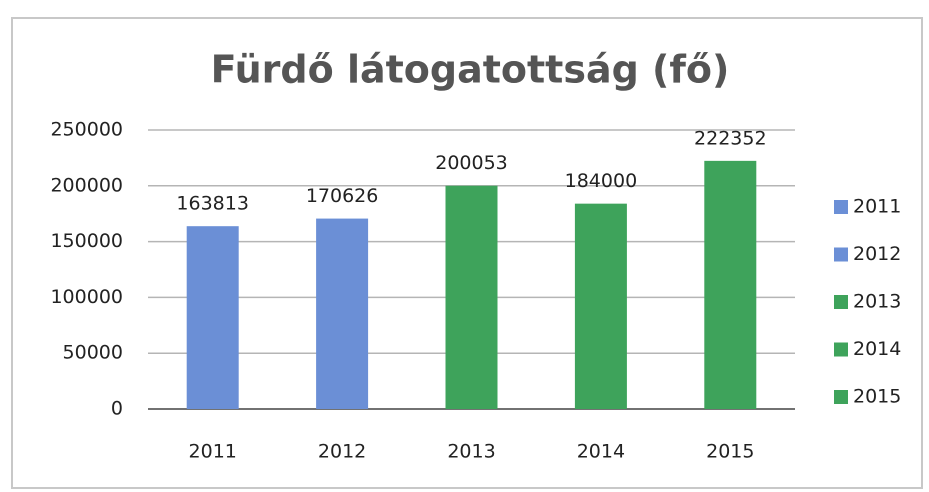  Describe the element at coordinates (877, 207) in the screenshot. I see `legend-label: 2011` at that location.